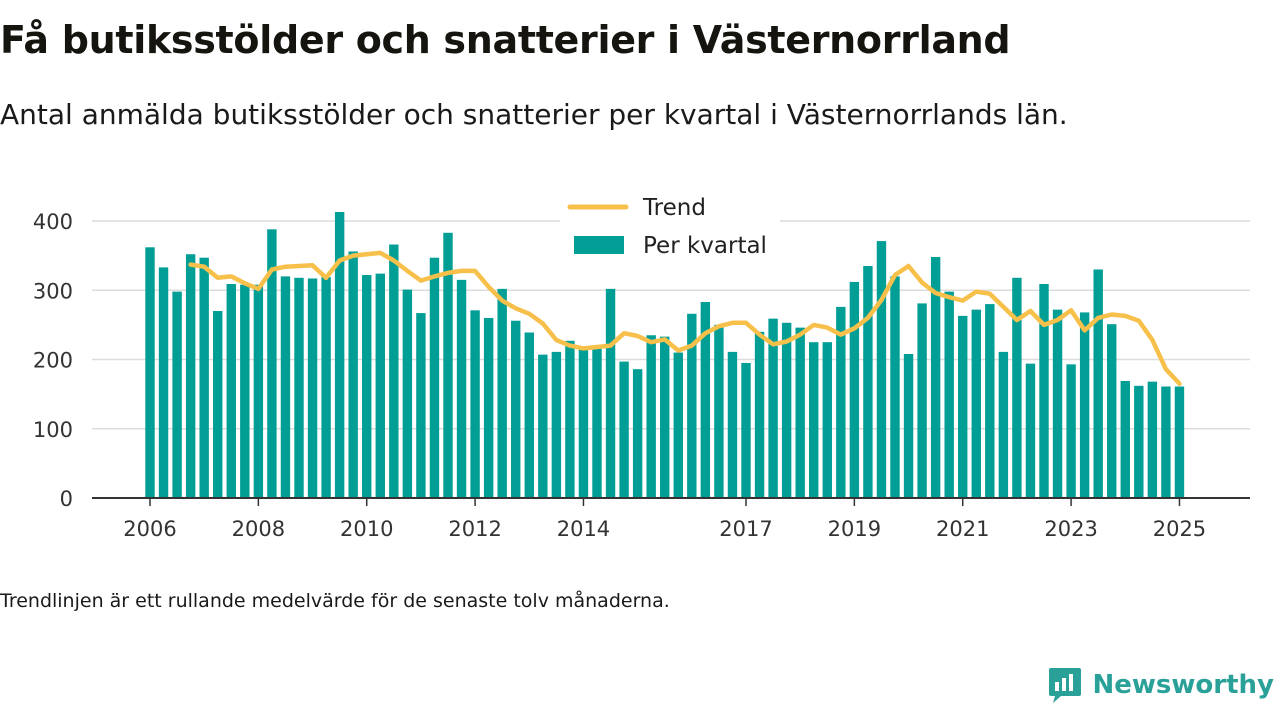  I want to click on brand-logo: Newsworthy, so click(1160, 685).